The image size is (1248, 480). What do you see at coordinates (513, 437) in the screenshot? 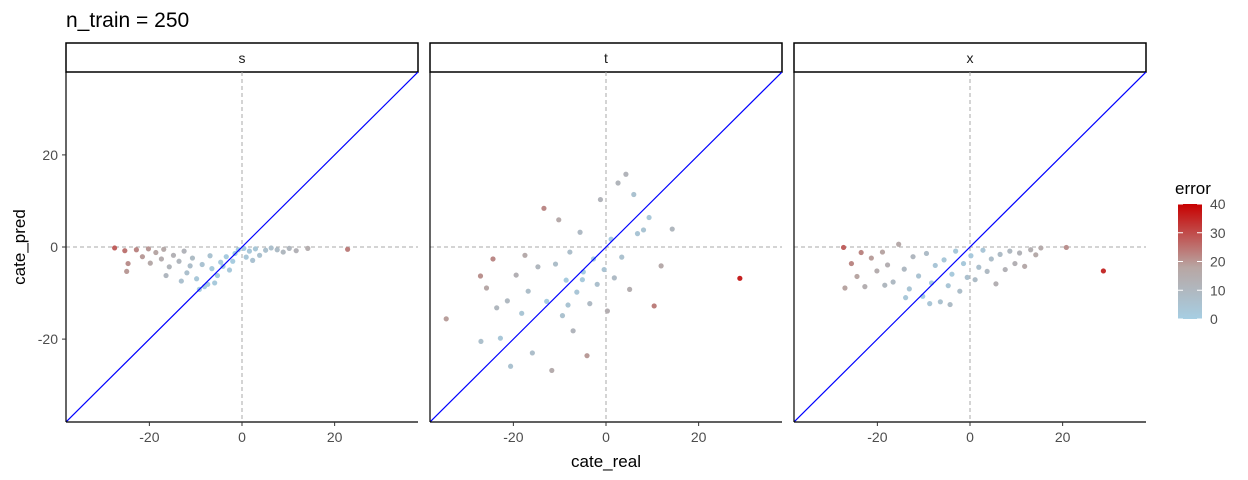
I see `x-tick-label: -20` at bounding box center [513, 437].